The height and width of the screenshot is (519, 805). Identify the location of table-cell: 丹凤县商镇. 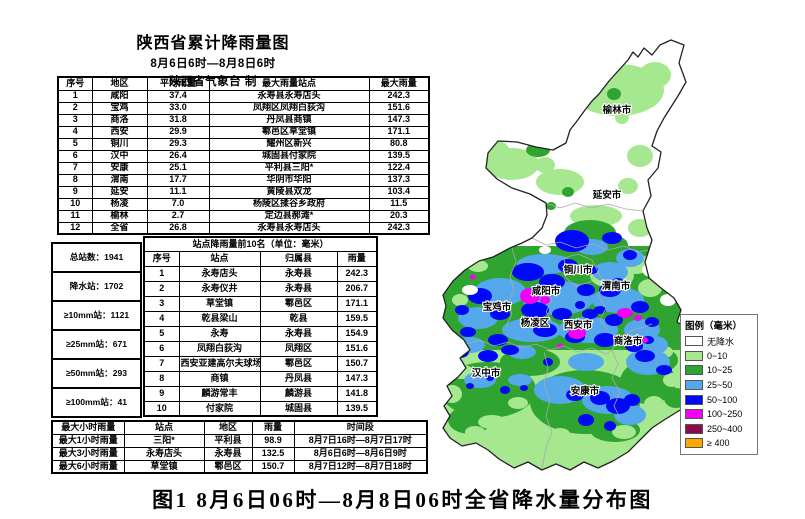
(289, 120).